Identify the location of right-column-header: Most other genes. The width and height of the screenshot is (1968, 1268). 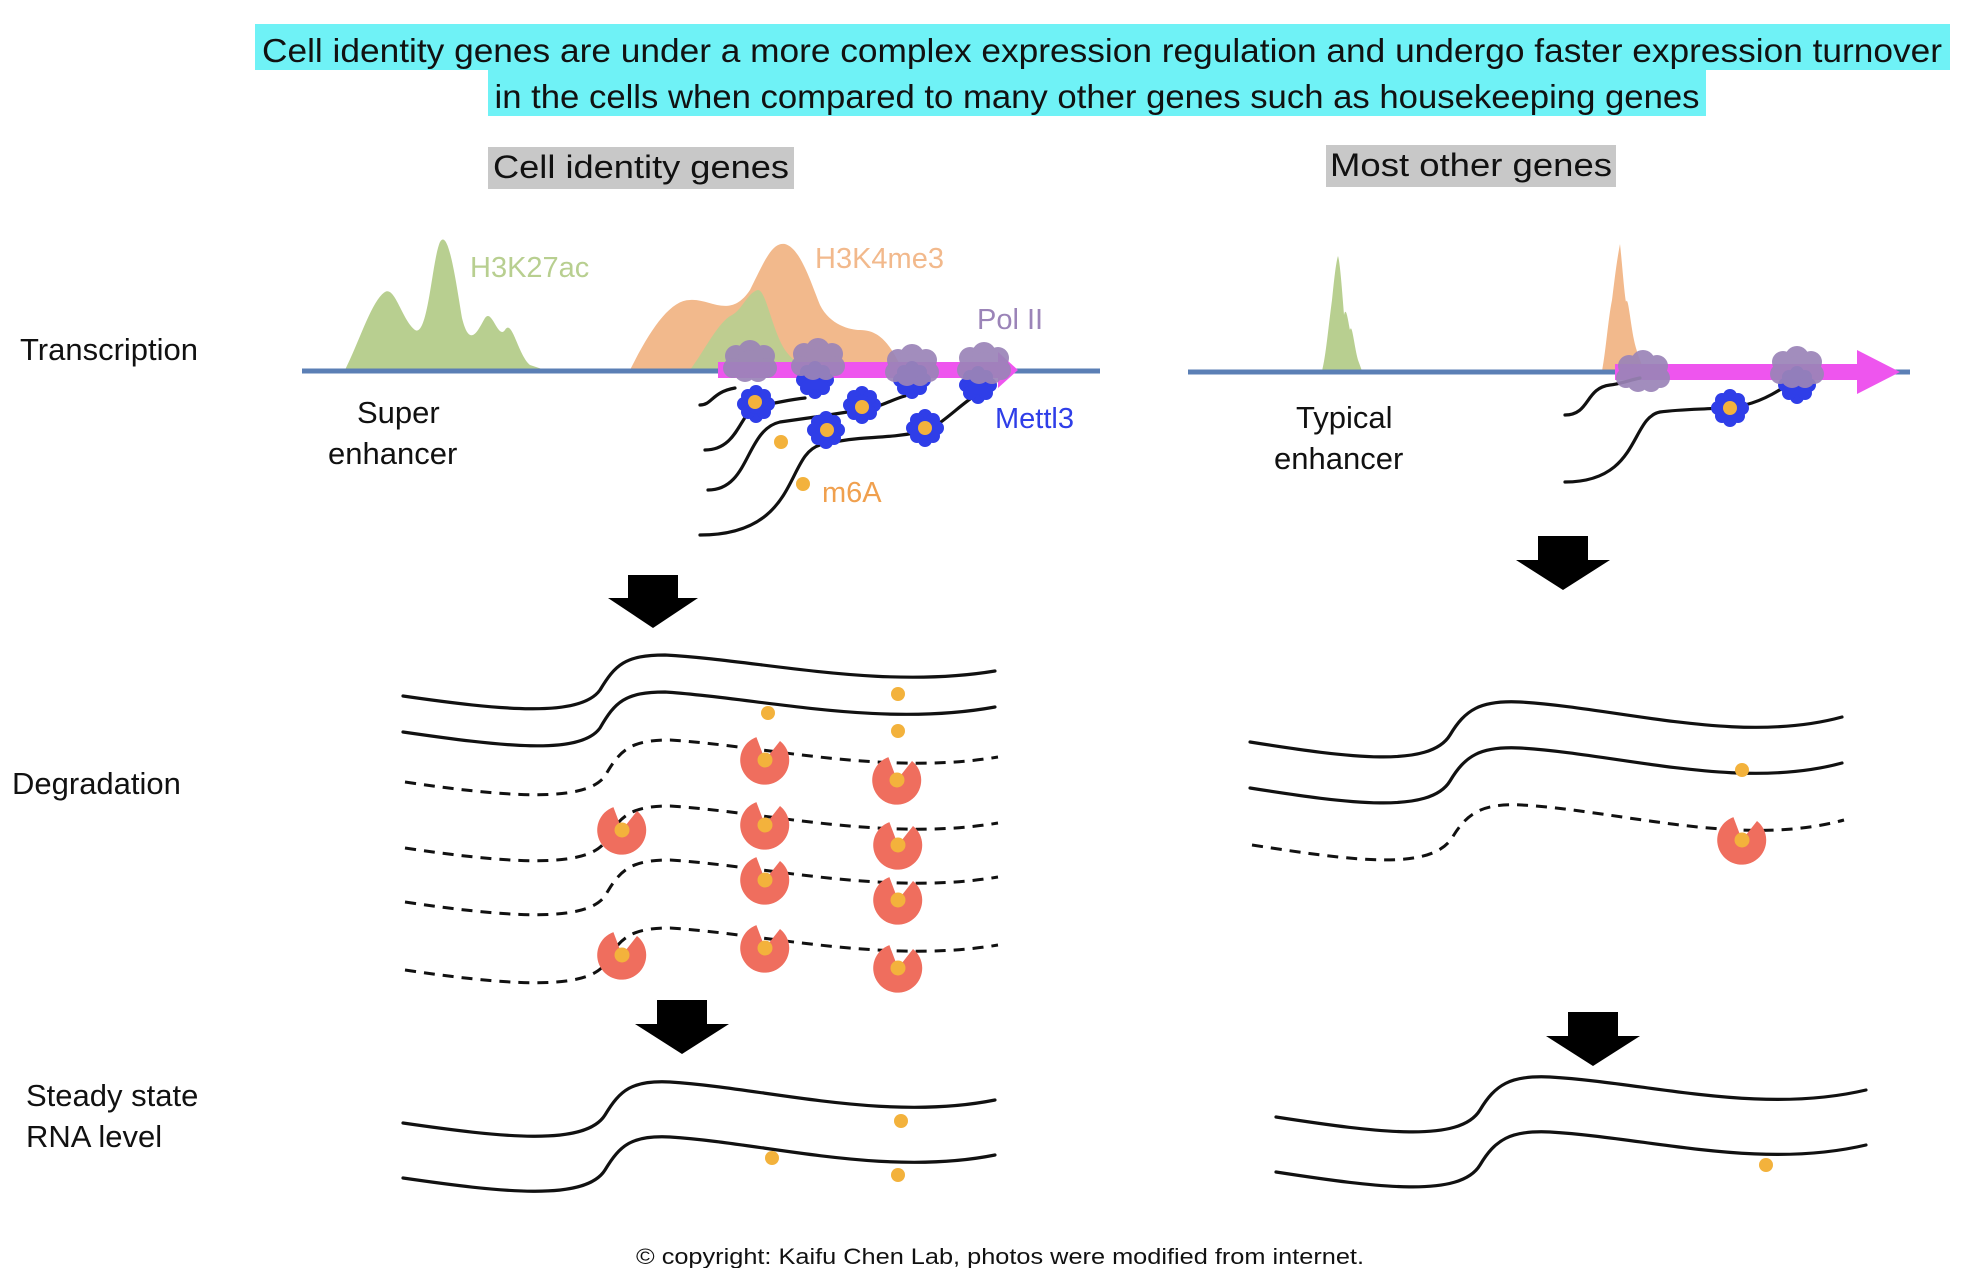
(1471, 165).